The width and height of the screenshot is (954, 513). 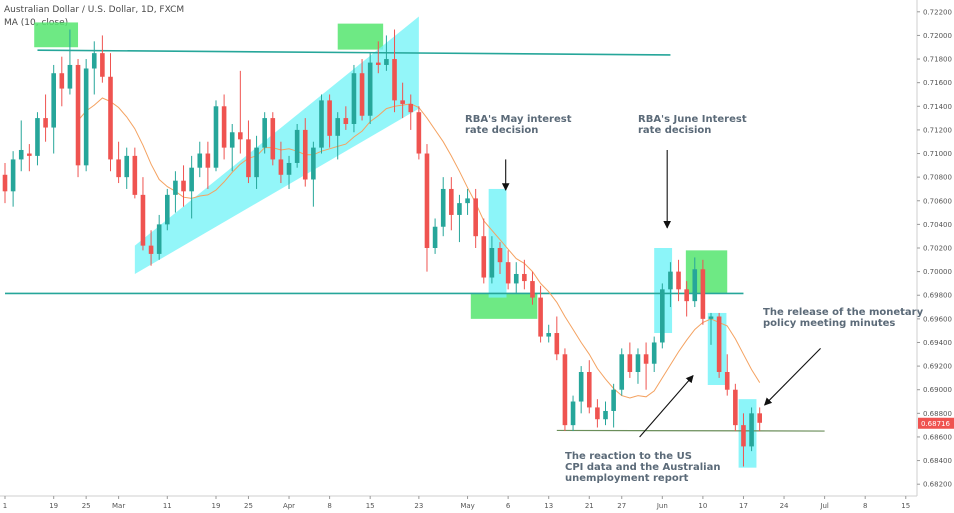 I want to click on x-tick-label: 15, so click(x=905, y=506).